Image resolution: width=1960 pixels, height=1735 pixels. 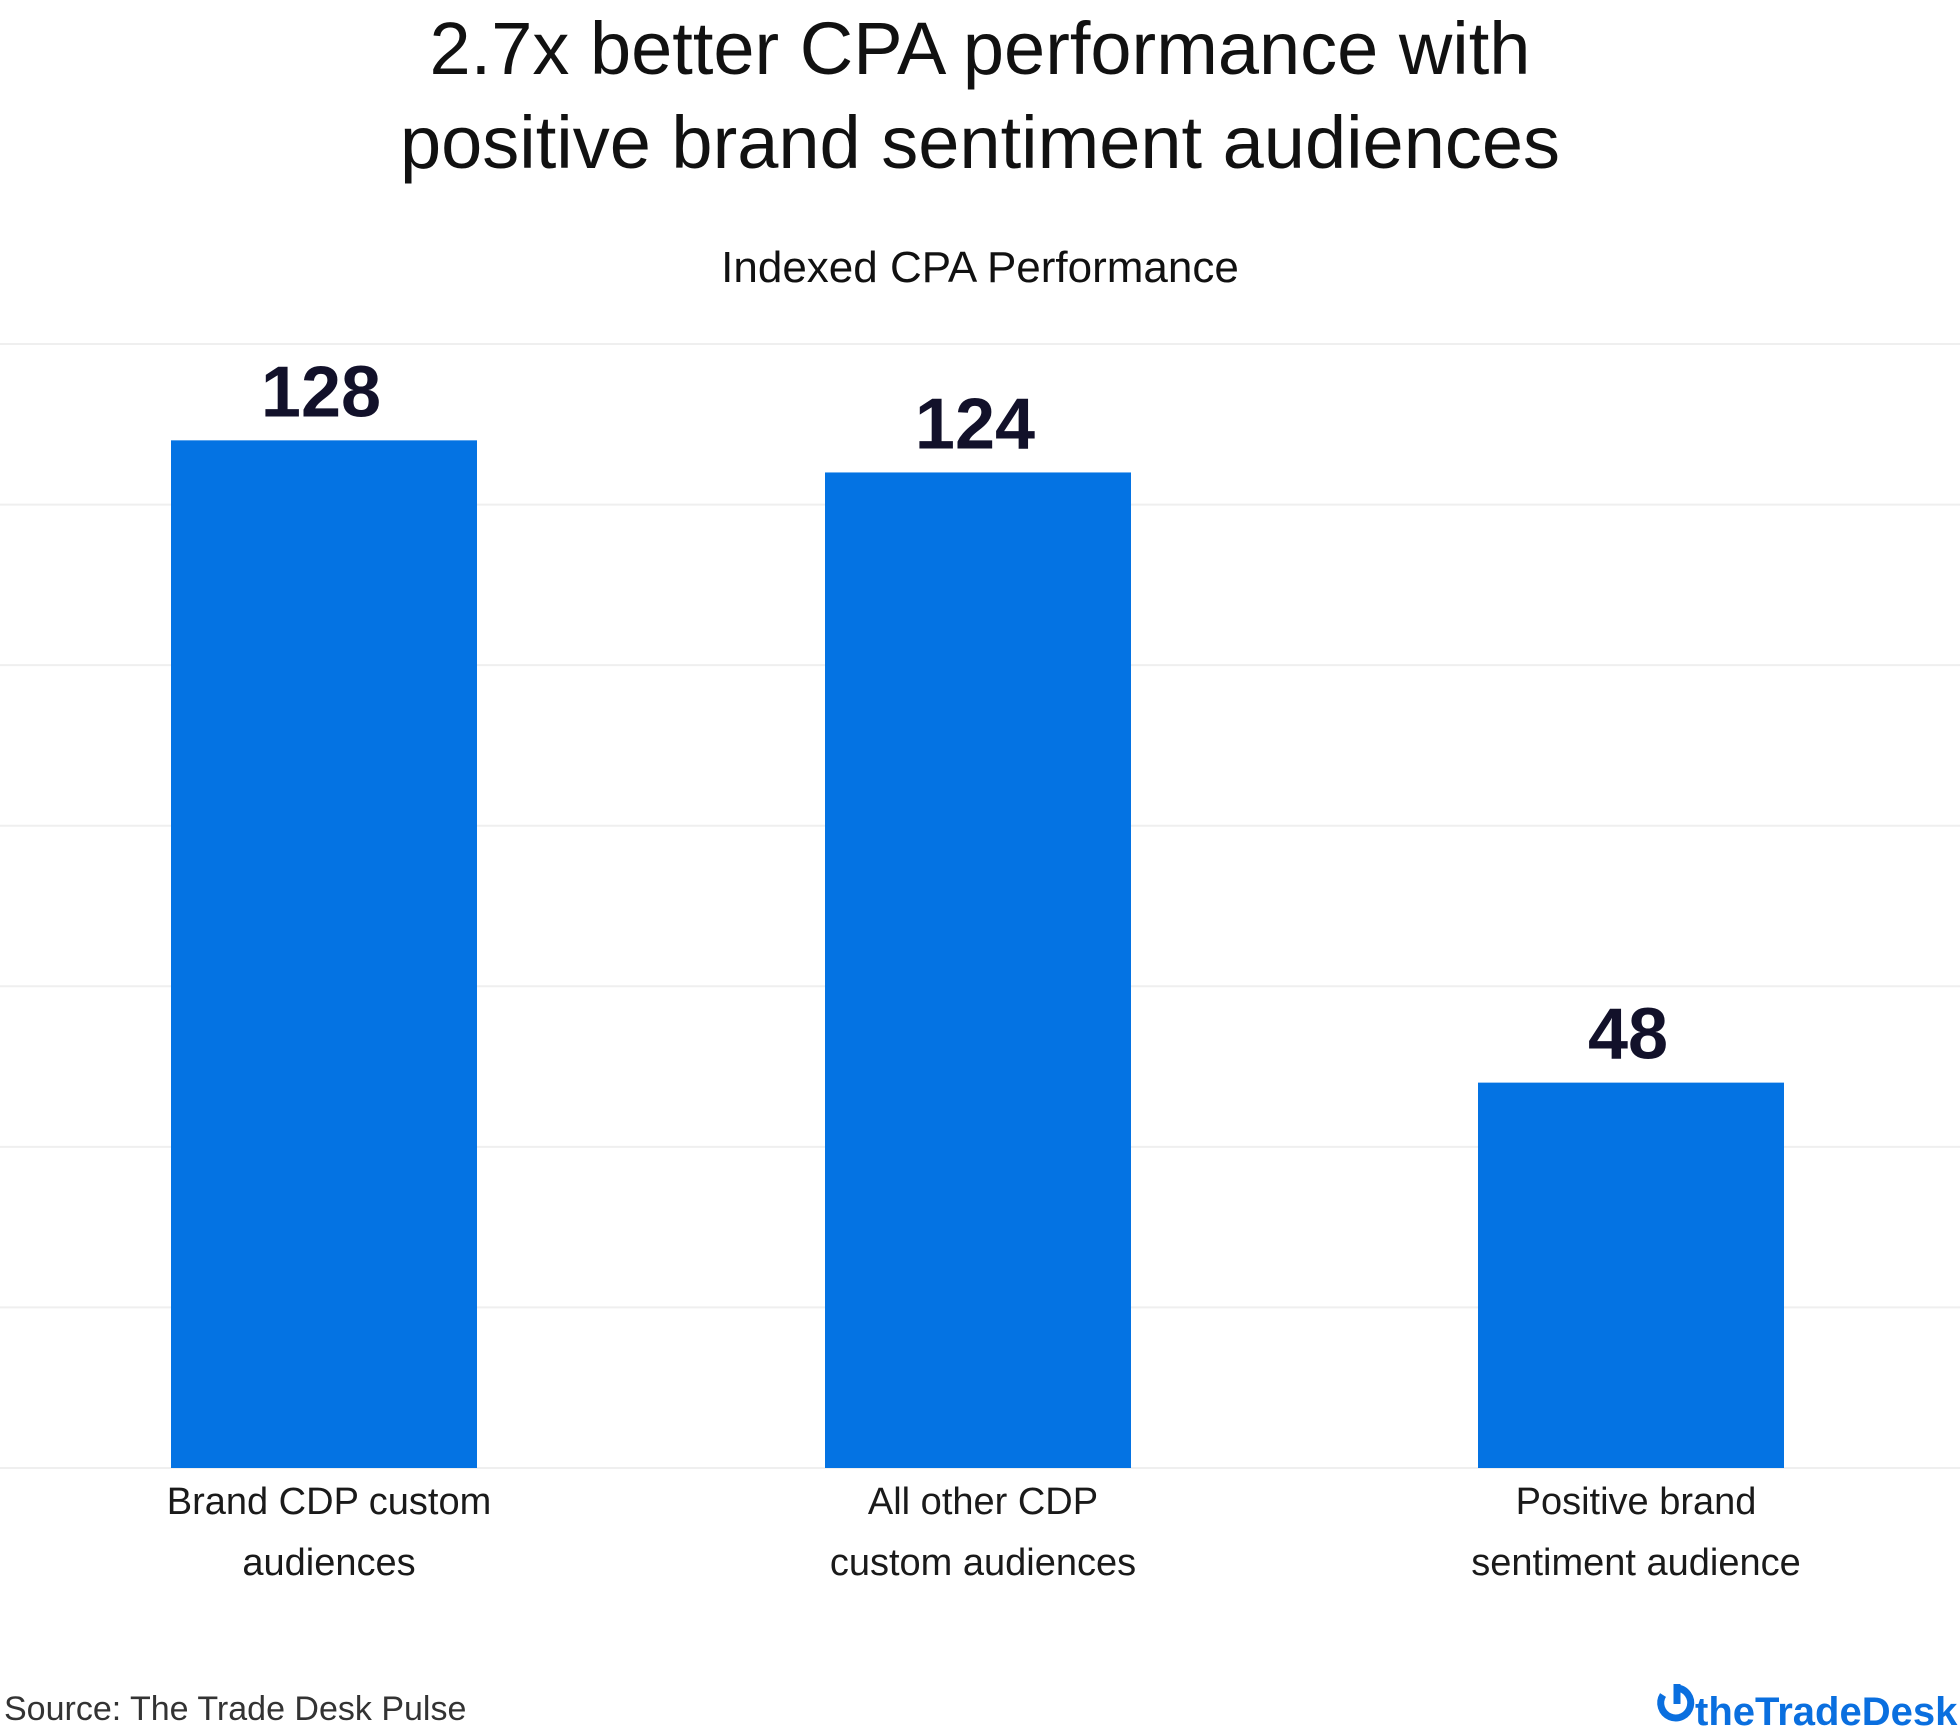 What do you see at coordinates (980, 48) in the screenshot?
I see `chart-title-line-1: 2.7x better CPA performance with` at bounding box center [980, 48].